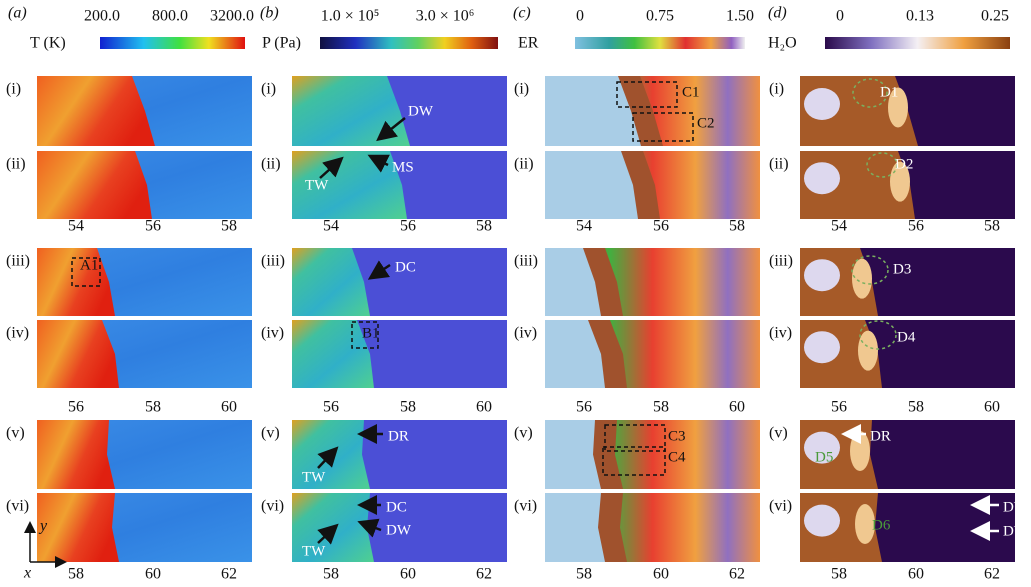 This screenshot has height=587, width=1031. Describe the element at coordinates (824, 457) in the screenshot. I see `annotation: D5` at that location.